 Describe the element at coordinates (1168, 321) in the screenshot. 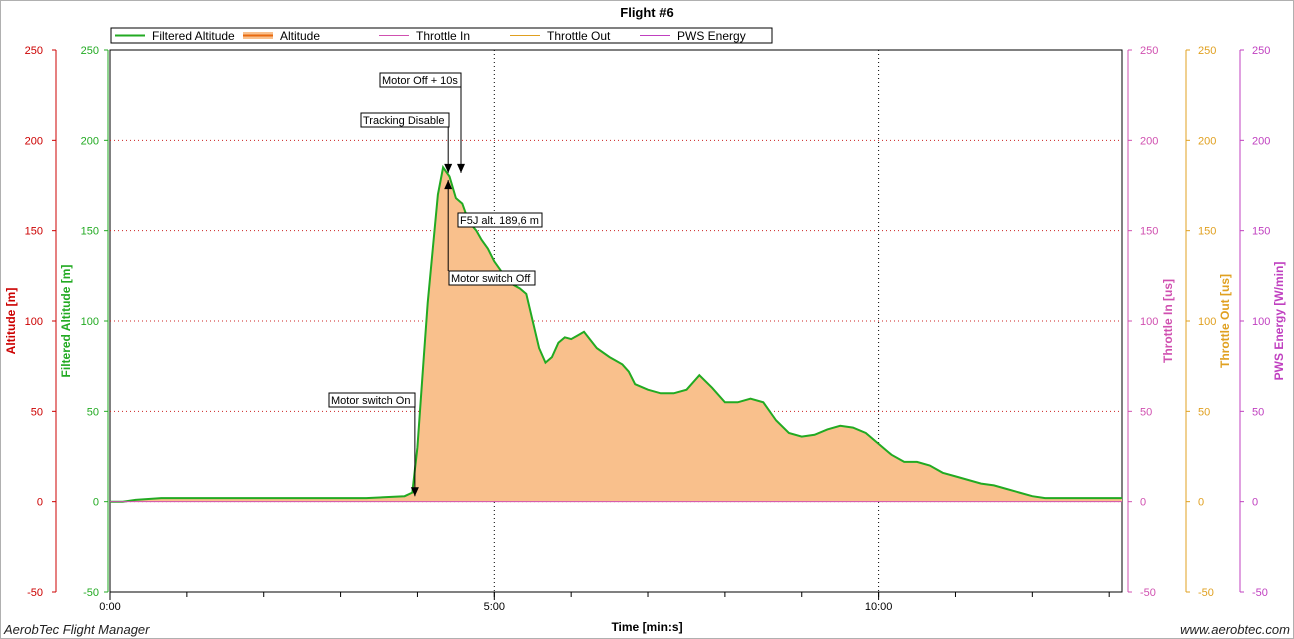

I see `y-axis-label: Throttle In [us]` at that location.